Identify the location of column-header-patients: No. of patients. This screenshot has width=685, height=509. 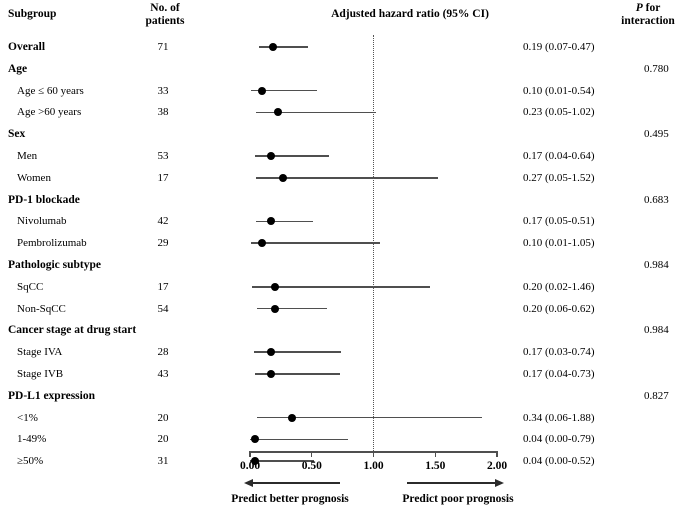
(165, 15).